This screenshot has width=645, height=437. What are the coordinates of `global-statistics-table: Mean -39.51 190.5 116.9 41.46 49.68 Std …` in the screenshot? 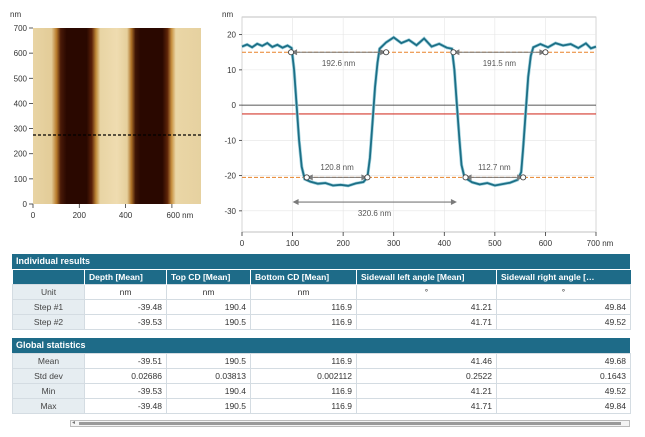 It's located at (321, 383).